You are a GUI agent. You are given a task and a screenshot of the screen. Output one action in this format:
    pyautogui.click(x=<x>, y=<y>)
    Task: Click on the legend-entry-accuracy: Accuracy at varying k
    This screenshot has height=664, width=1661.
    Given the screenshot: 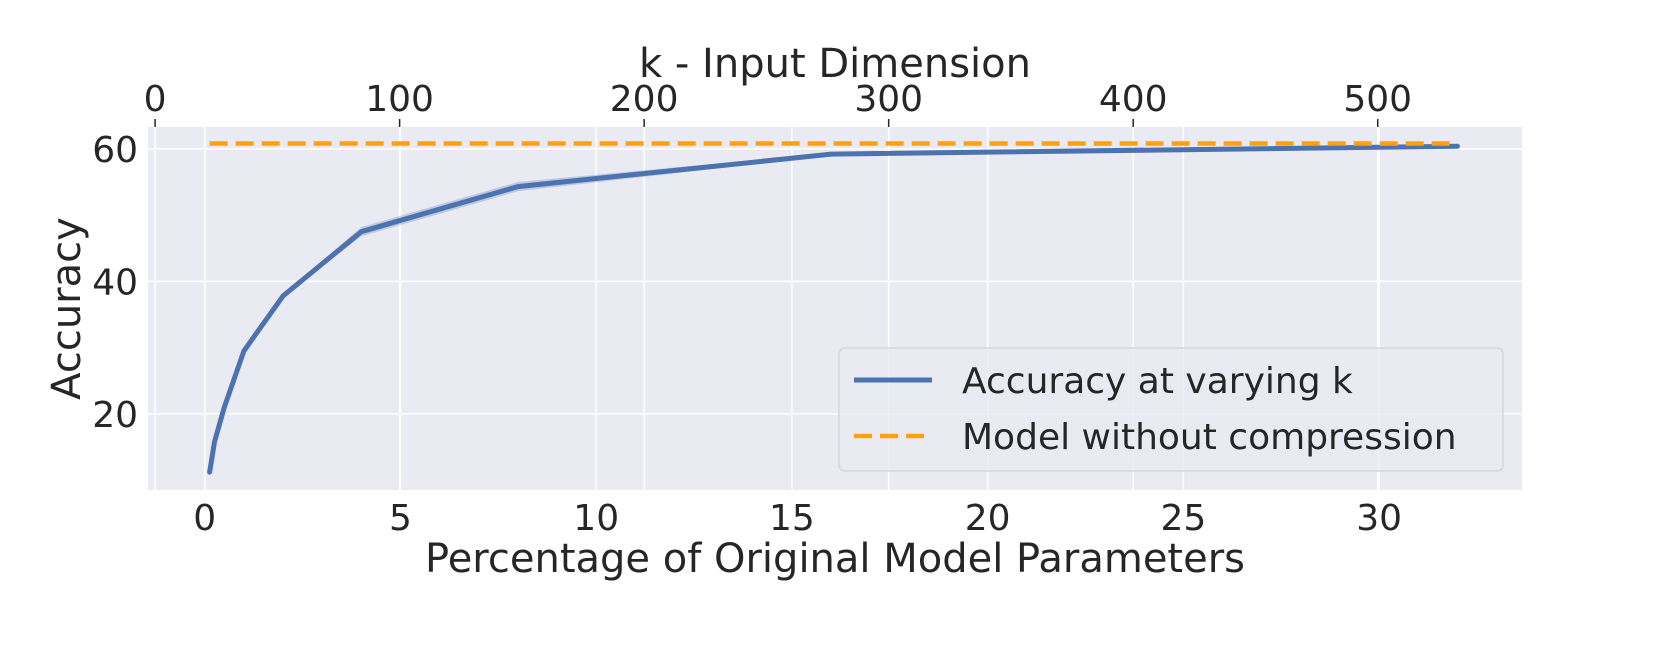 What is the action you would take?
    pyautogui.click(x=1157, y=381)
    